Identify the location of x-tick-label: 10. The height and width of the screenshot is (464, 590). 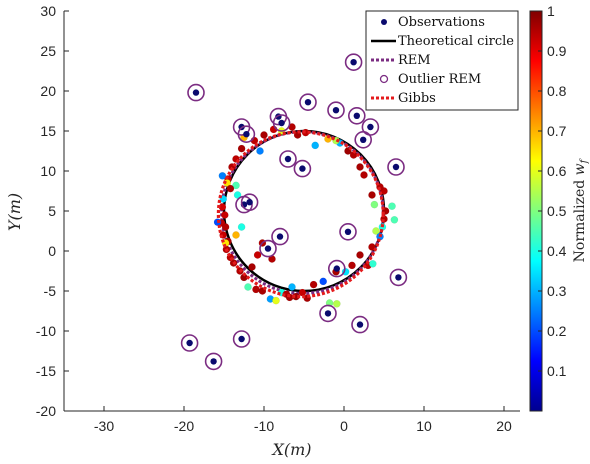
(424, 426).